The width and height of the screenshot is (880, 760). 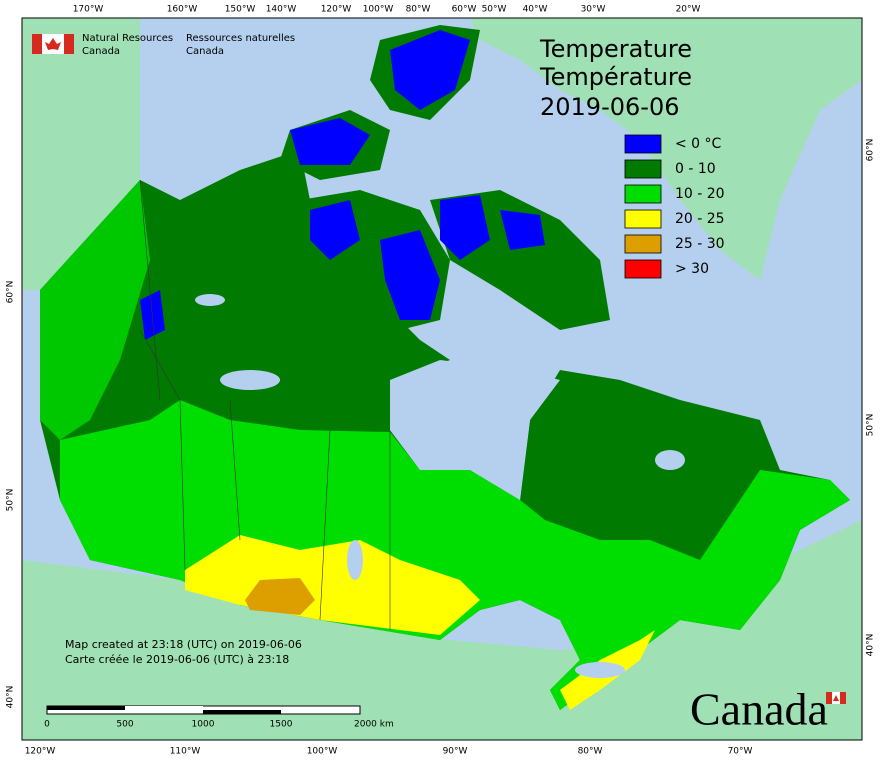 I want to click on graticule-label: 110°W, so click(x=185, y=752).